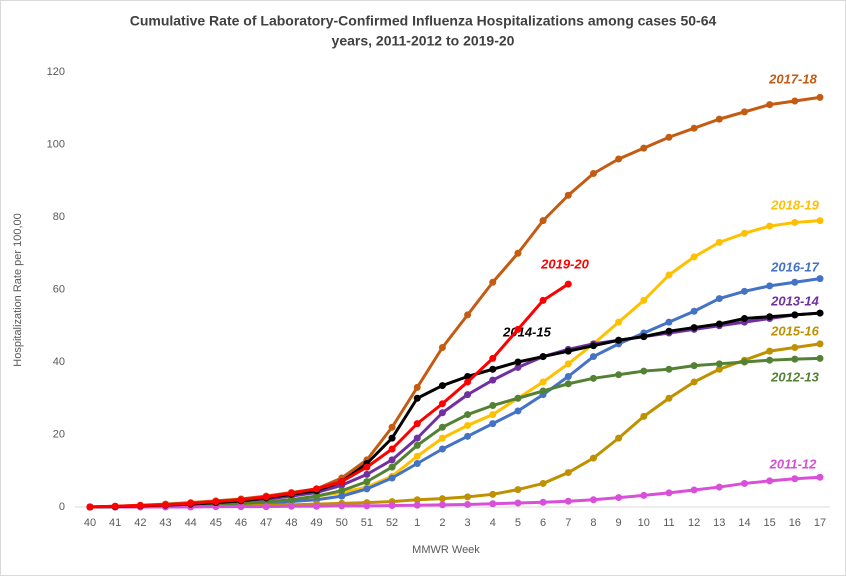  I want to click on x-tick-label: 41, so click(115, 523).